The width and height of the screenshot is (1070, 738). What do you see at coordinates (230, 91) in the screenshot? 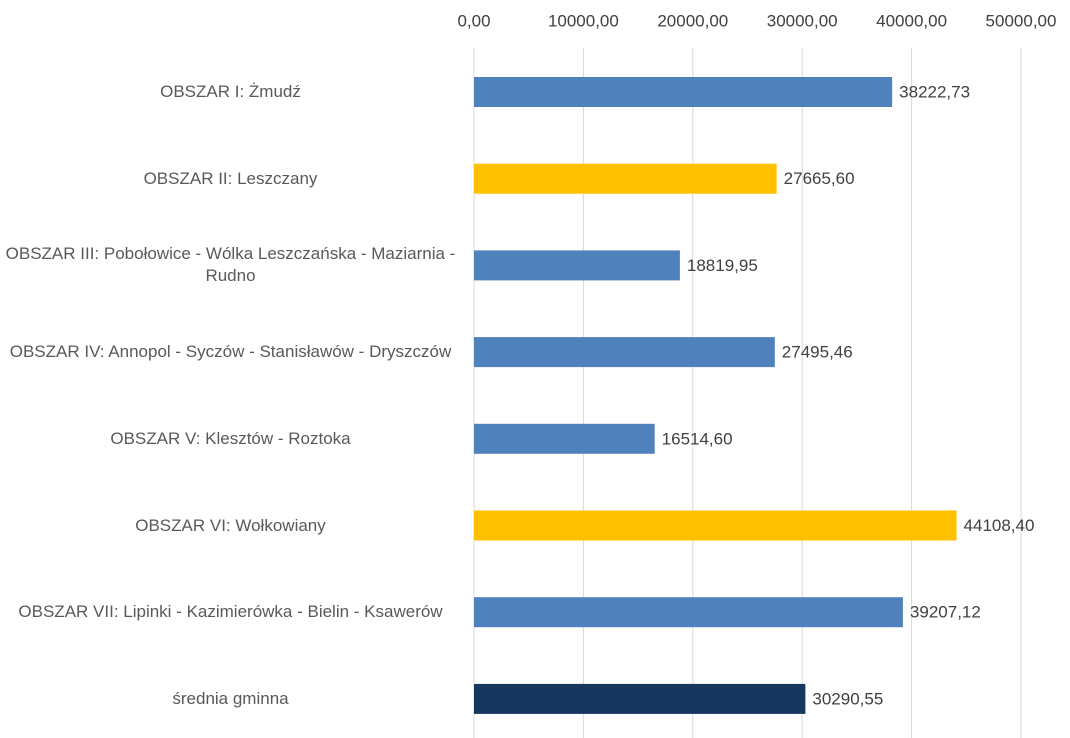
I see `category-label: OBSZAR I: Żmudź` at bounding box center [230, 91].